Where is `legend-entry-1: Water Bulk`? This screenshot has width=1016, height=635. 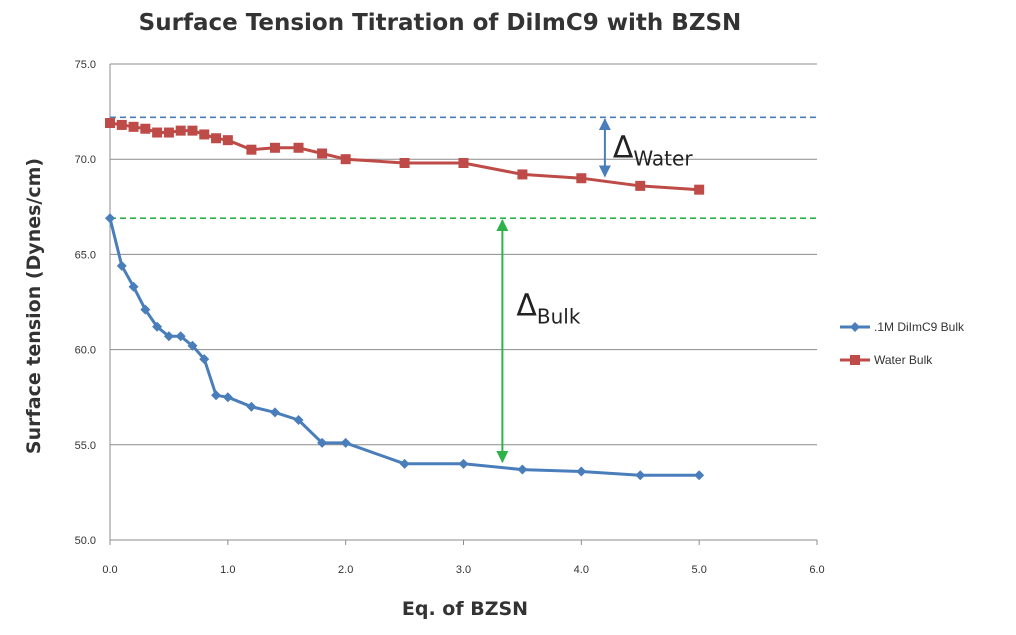 legend-entry-1: Water Bulk is located at coordinates (886, 360).